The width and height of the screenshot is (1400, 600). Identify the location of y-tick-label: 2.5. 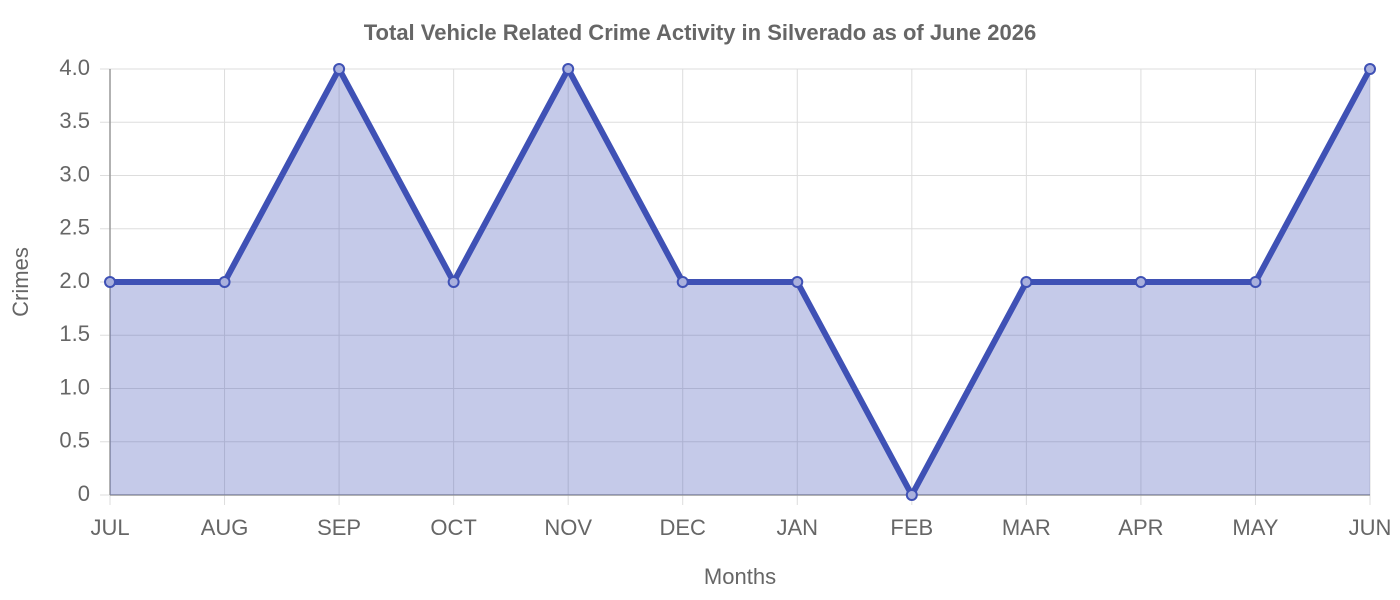
(74, 227).